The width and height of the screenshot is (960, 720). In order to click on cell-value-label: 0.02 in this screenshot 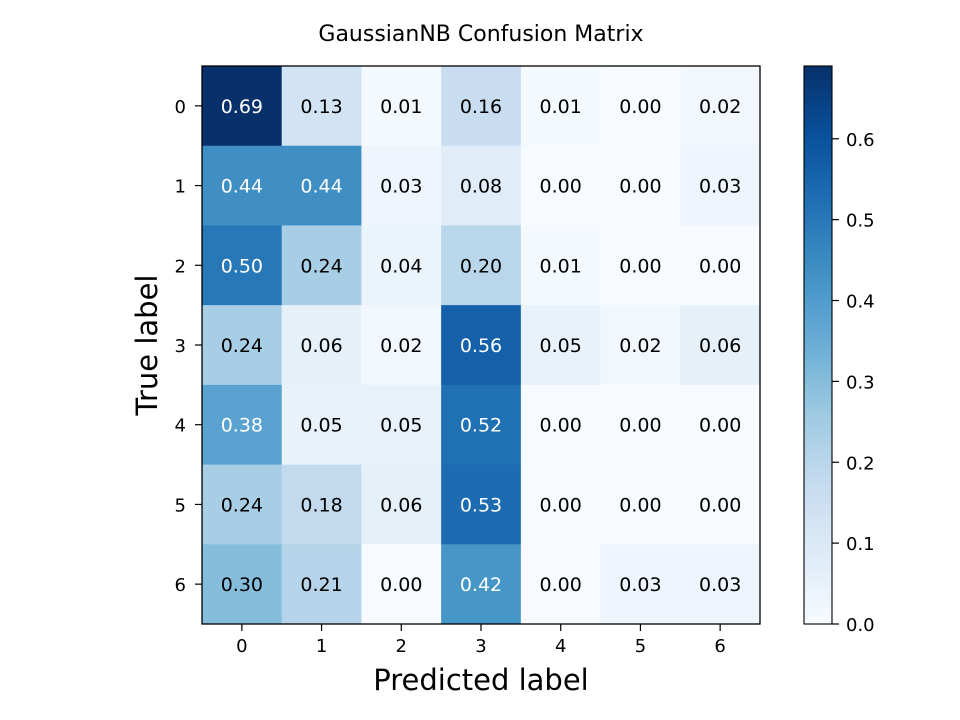, I will do `click(720, 107)`.